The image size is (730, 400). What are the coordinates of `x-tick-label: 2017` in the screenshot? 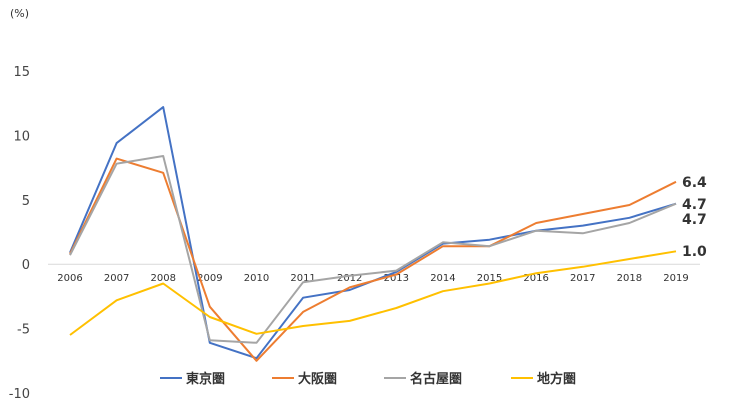 It's located at (582, 278).